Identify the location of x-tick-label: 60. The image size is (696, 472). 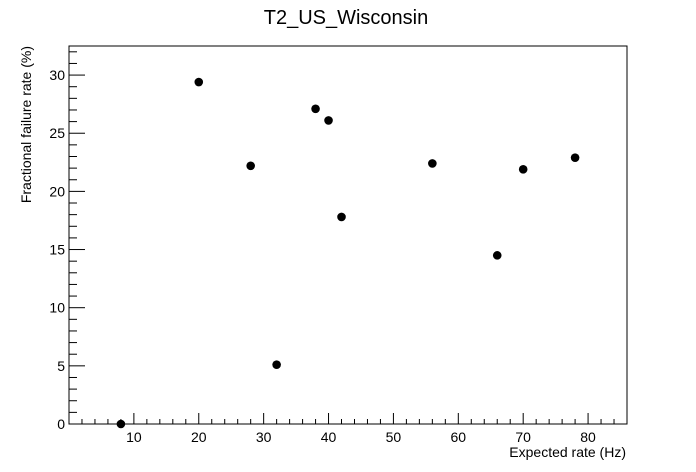
(459, 437).